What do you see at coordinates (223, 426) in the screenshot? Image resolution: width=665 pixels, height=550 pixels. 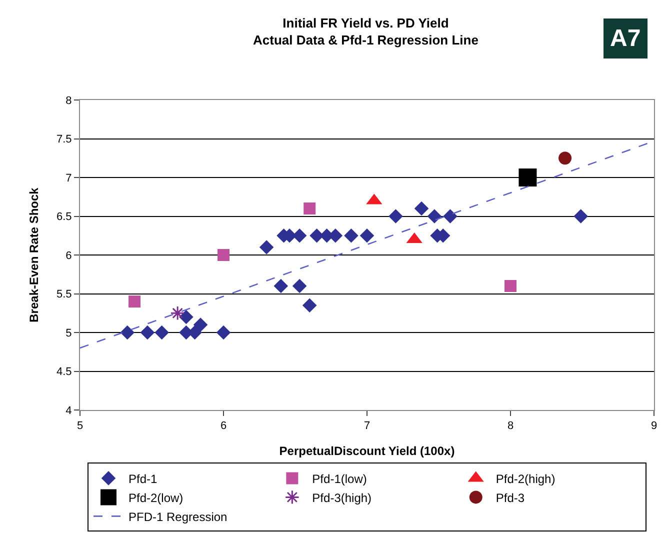 I see `x-tick-label: 6` at bounding box center [223, 426].